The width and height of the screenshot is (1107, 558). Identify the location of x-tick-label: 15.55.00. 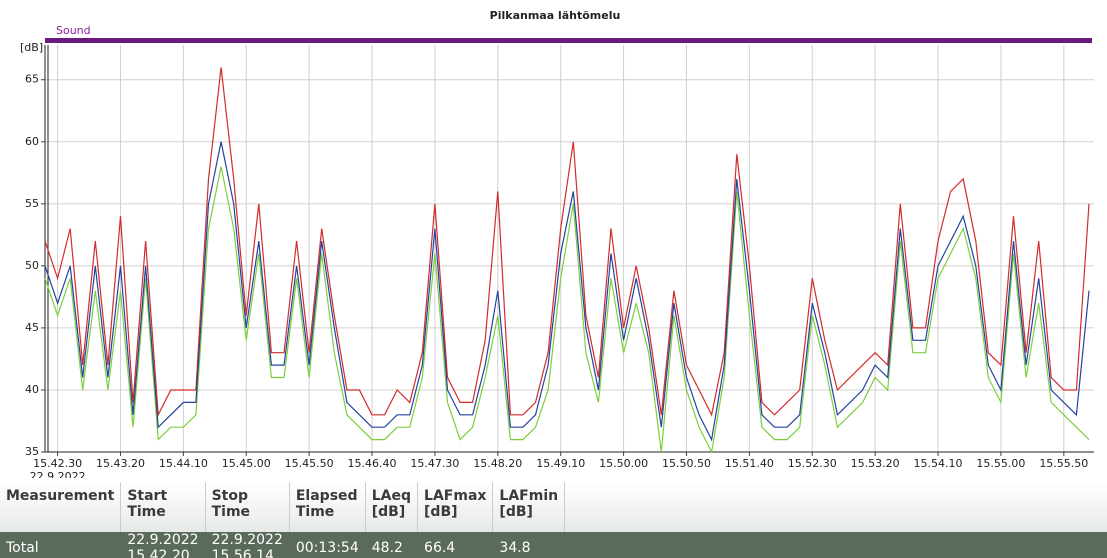
(1000, 463).